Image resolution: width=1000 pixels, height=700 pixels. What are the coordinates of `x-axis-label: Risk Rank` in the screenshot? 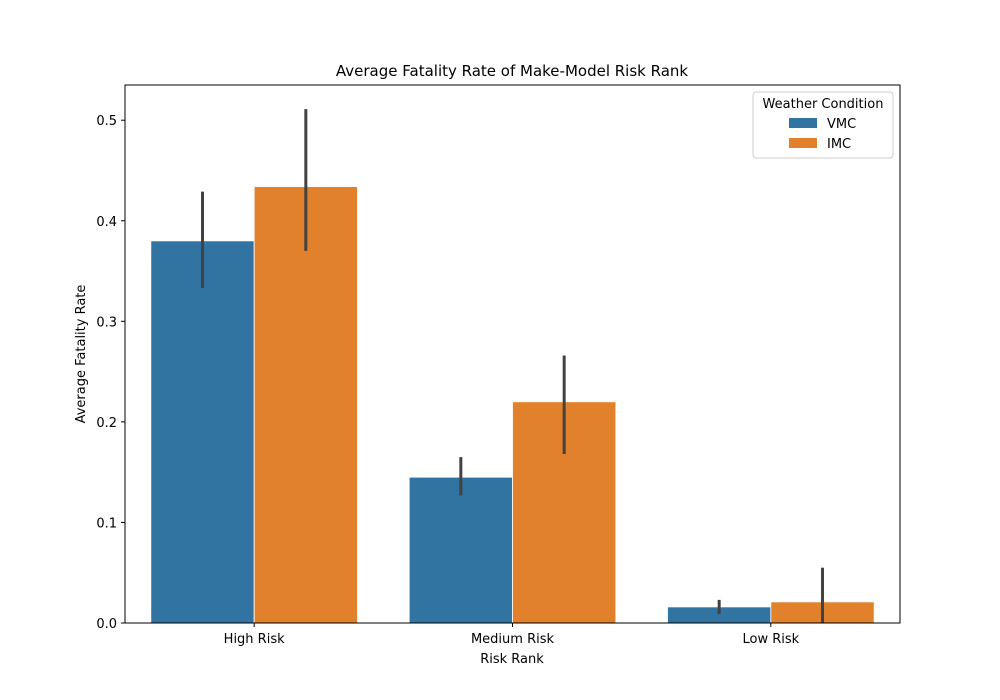 It's located at (512, 659).